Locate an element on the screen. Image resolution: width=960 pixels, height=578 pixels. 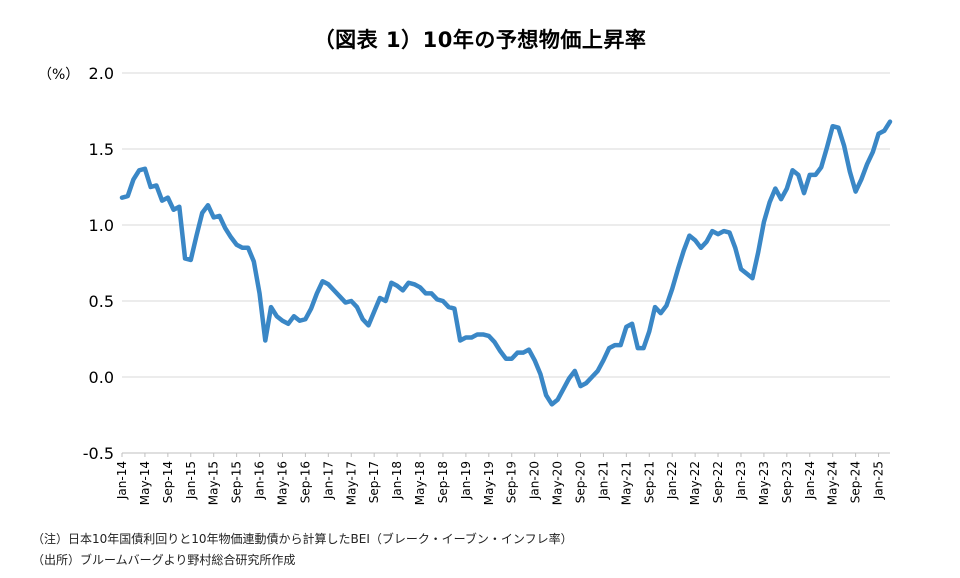
x-tick-label: Jan-21 is located at coordinates (603, 480).